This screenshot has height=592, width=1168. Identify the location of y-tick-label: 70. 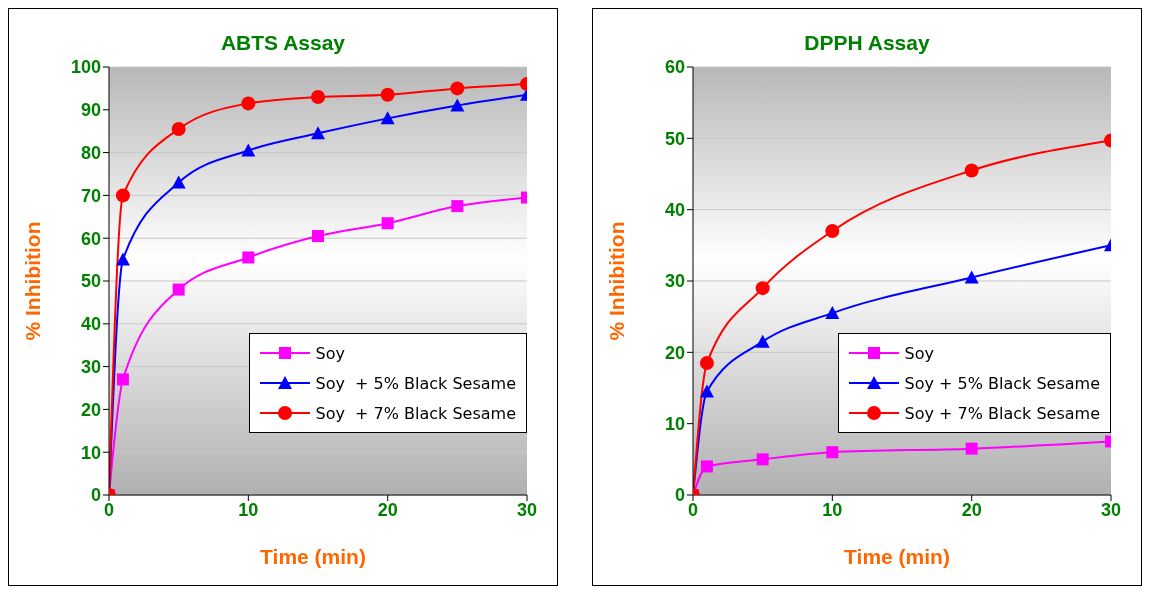
(90, 195).